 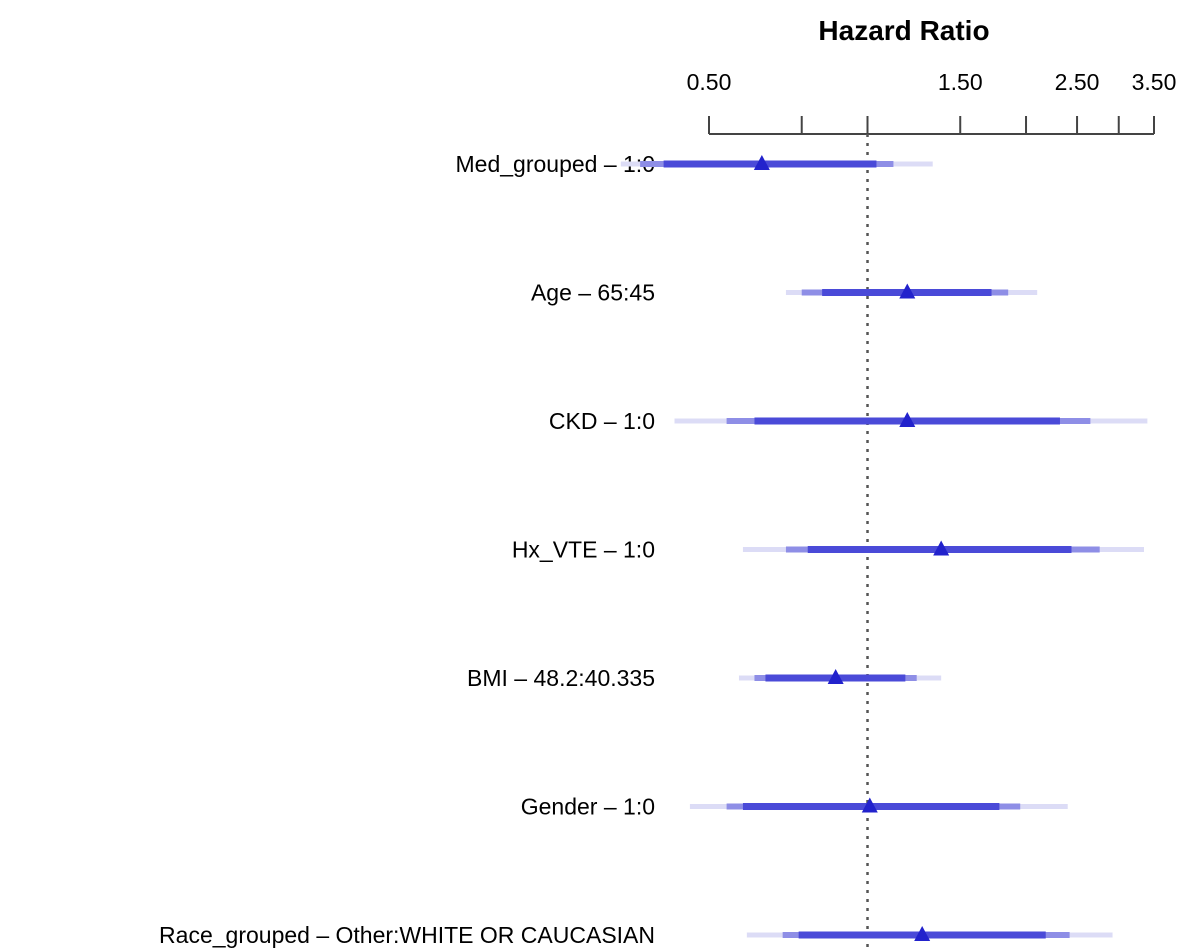 I want to click on forest-row: Med_grouped – 1:0, so click(x=694, y=164).